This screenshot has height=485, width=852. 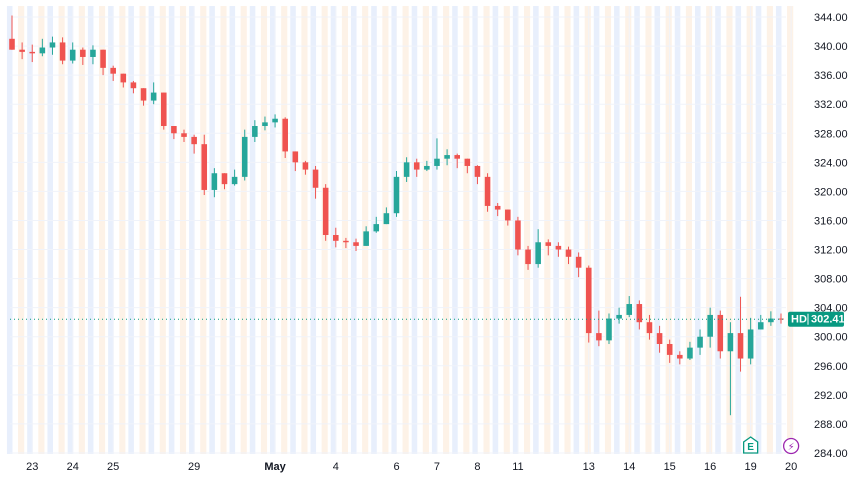 I want to click on x-tick-label: 25, so click(x=113, y=467).